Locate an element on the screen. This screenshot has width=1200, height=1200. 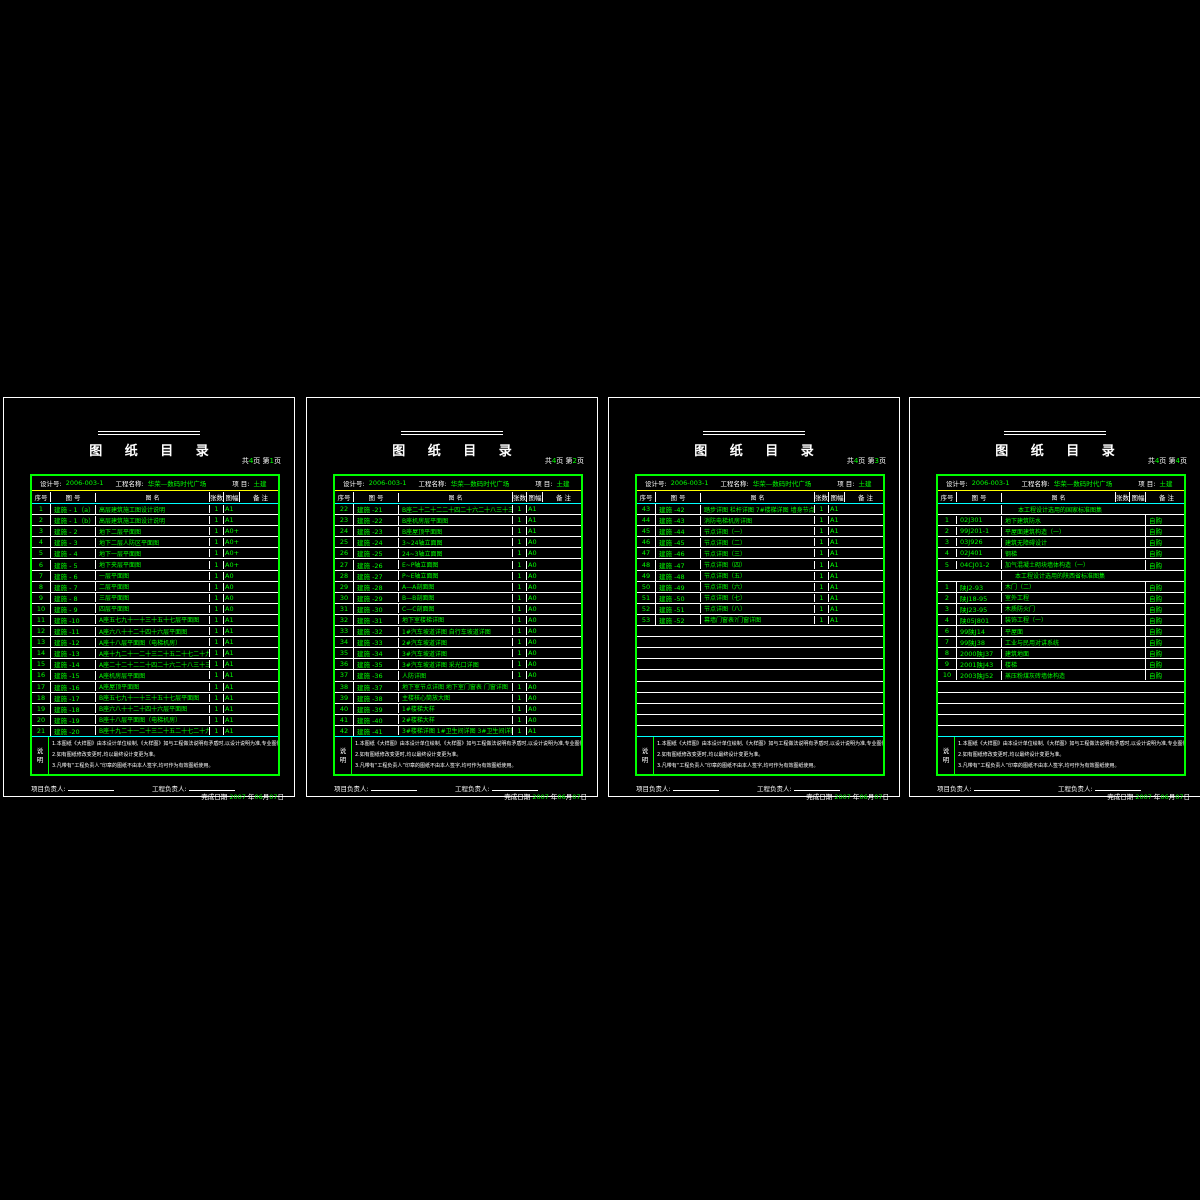
serial-cell: 52 is located at coordinates (646, 608).